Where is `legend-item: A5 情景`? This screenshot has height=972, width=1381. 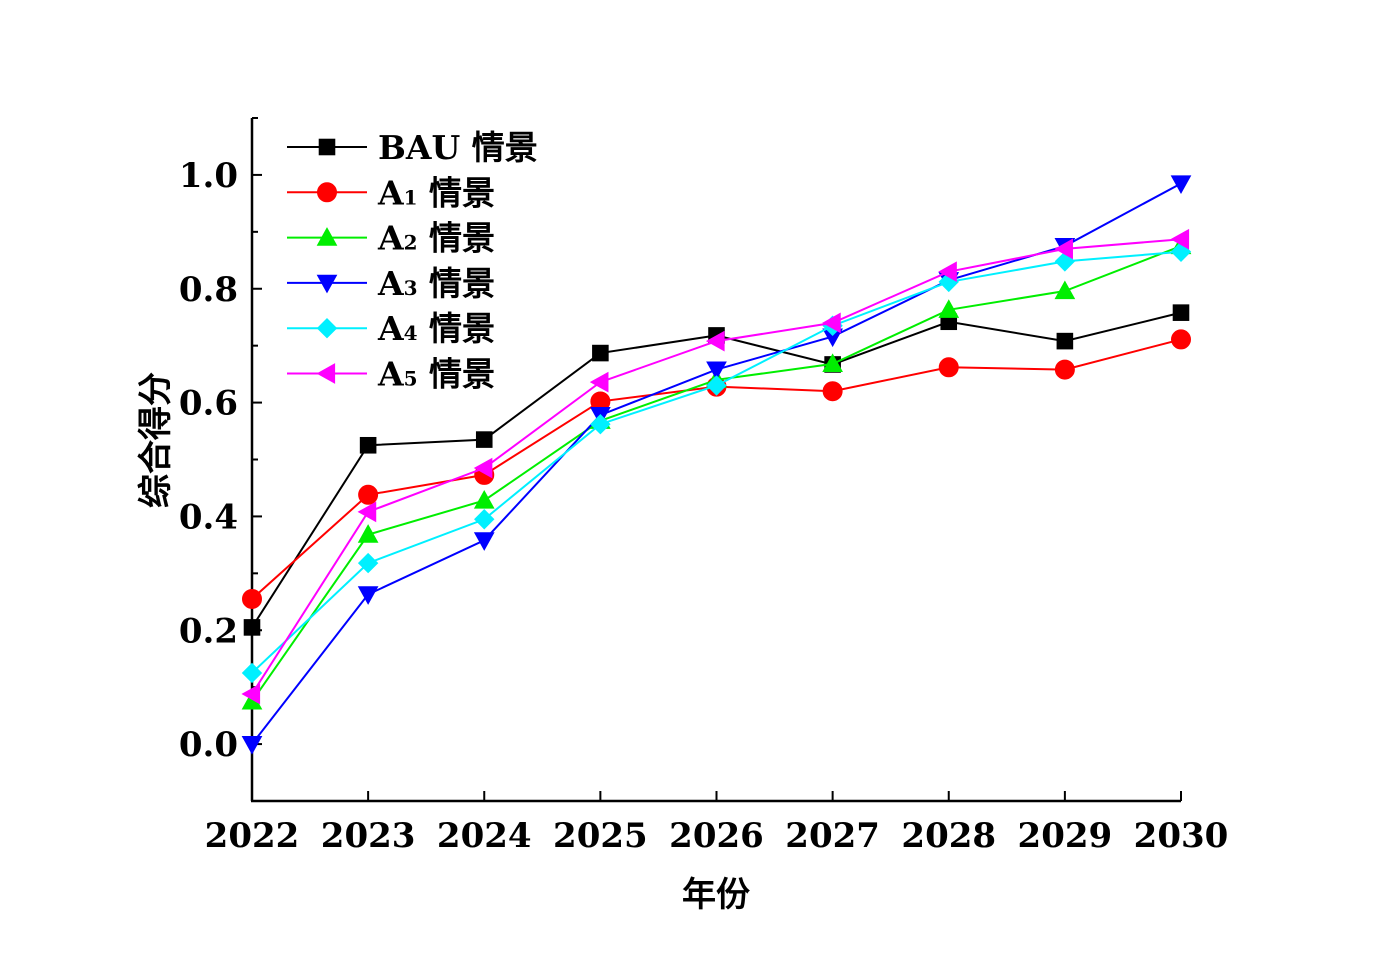 legend-item: A5 情景 is located at coordinates (391, 374).